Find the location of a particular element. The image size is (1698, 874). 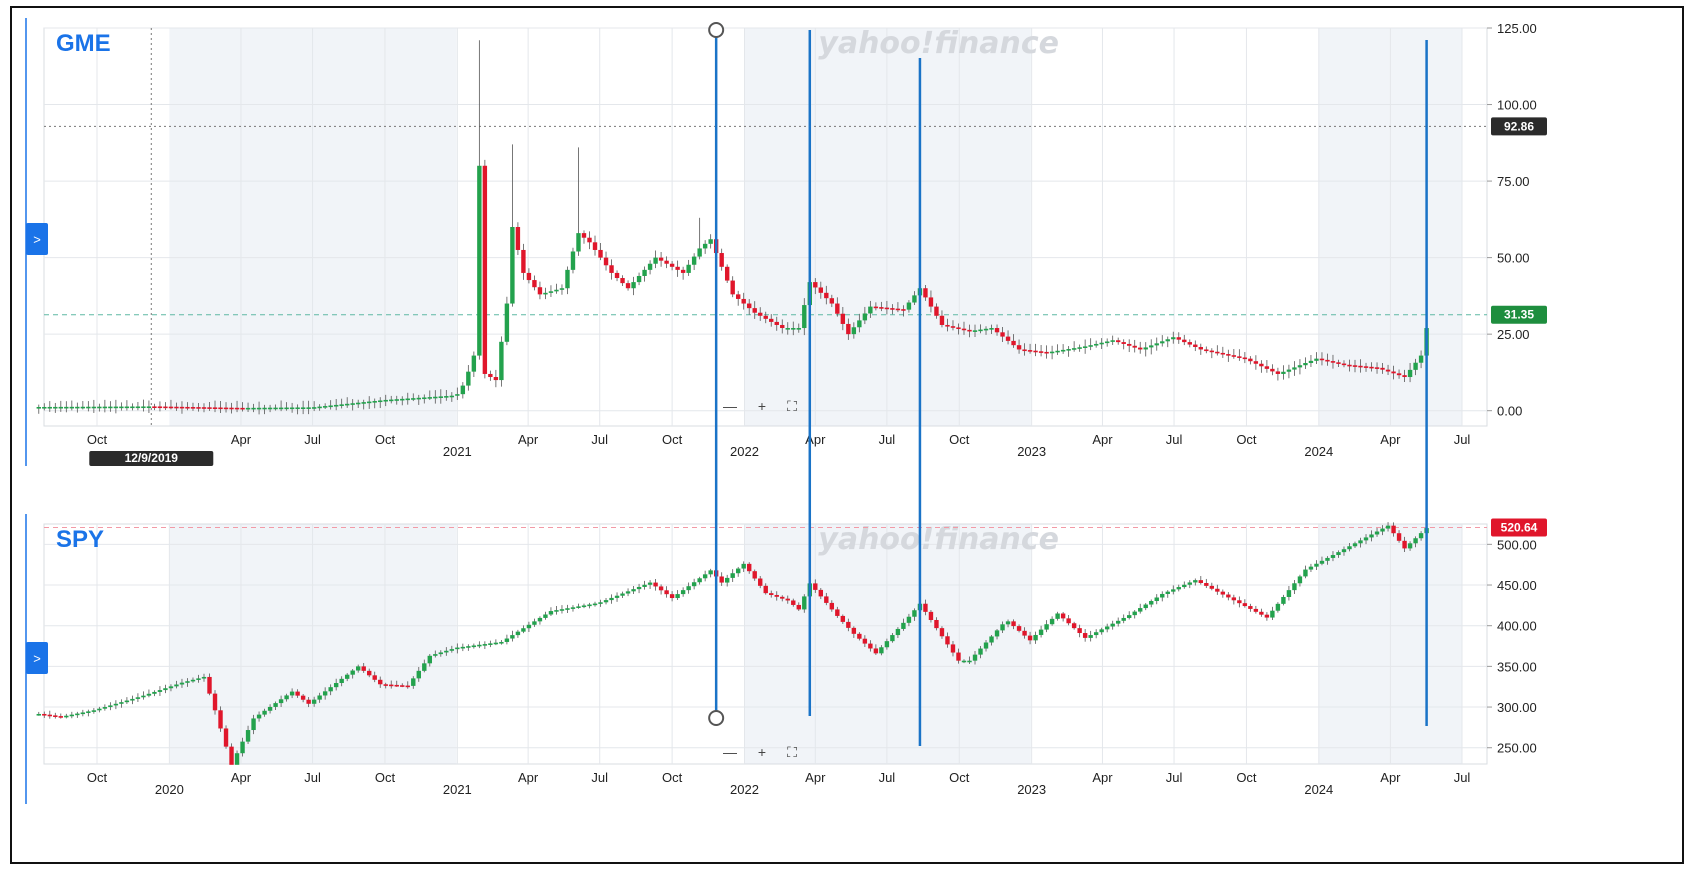

x-tick-label: Apr is located at coordinates (815, 439).